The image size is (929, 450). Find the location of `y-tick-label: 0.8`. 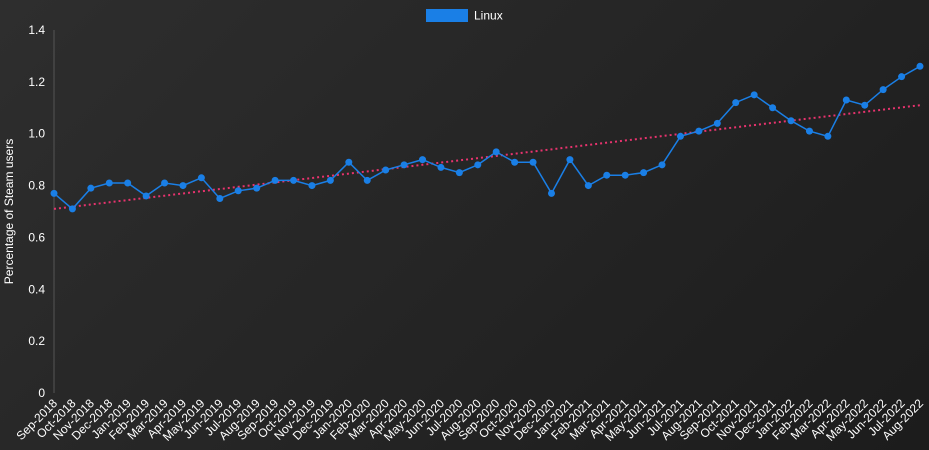

y-tick-label: 0.8 is located at coordinates (36, 186).